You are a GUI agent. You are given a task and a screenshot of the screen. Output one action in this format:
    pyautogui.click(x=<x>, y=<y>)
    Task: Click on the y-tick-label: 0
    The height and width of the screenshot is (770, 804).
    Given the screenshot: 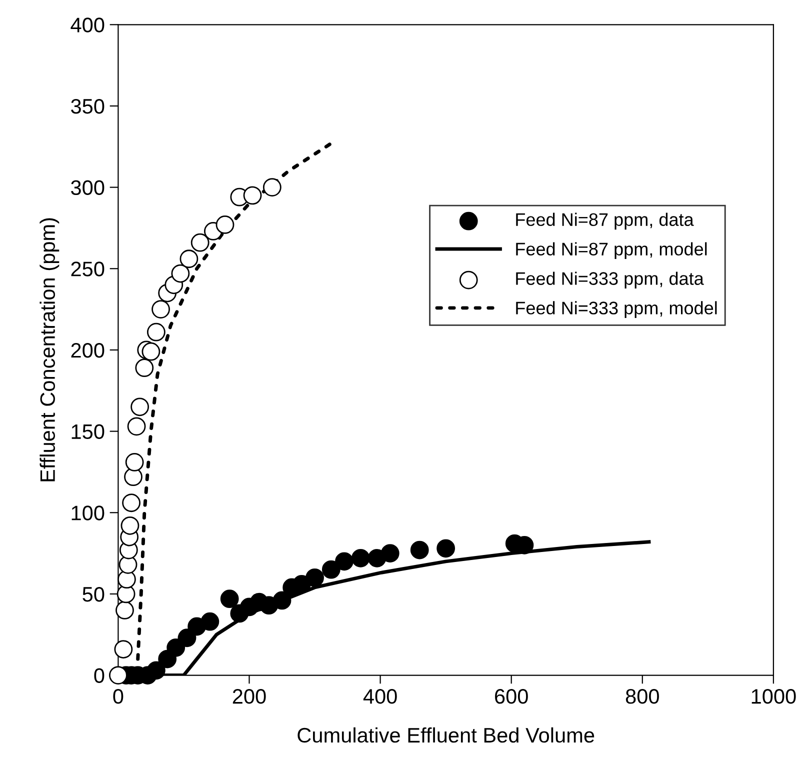 What is the action you would take?
    pyautogui.click(x=99, y=676)
    